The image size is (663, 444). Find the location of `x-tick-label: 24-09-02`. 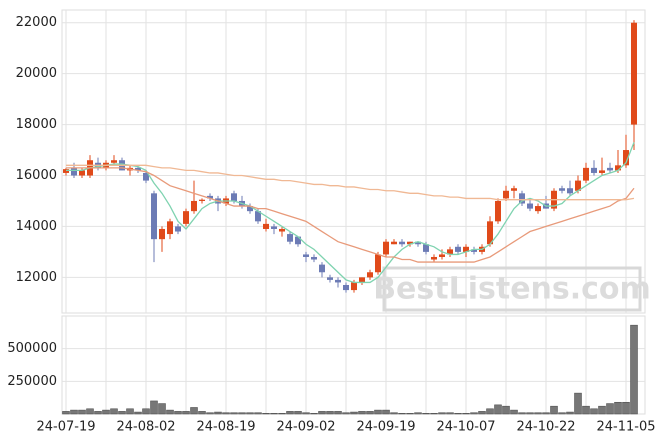

x-tick-label: 24-09-02 is located at coordinates (305, 427).